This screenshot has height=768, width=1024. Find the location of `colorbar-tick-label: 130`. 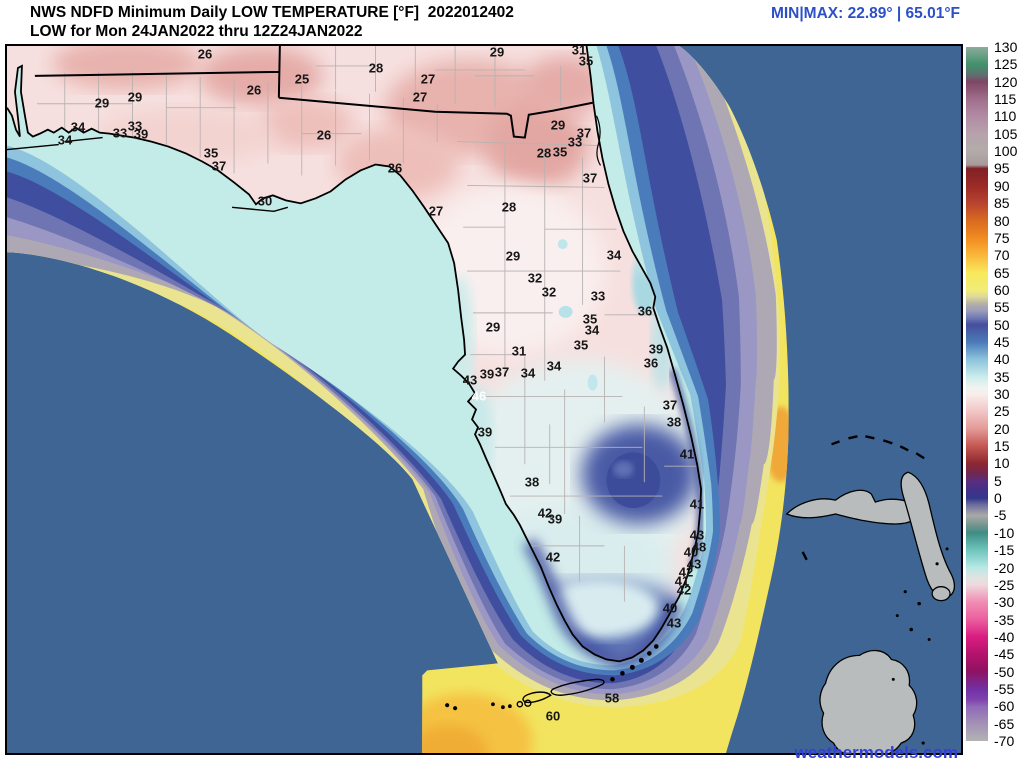

colorbar-tick-label: 130 is located at coordinates (1006, 47).